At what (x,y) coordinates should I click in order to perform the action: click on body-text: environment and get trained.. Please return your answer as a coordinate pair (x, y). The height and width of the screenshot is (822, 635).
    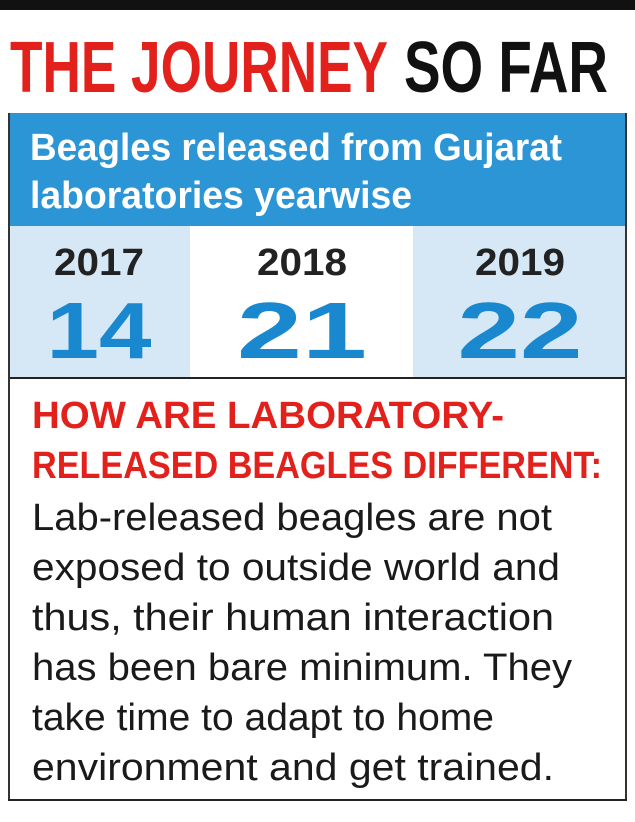
    Looking at the image, I should click on (293, 768).